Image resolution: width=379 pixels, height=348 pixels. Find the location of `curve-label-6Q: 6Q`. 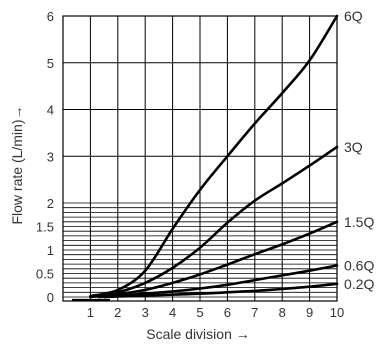

curve-label-6Q: 6Q is located at coordinates (353, 16).